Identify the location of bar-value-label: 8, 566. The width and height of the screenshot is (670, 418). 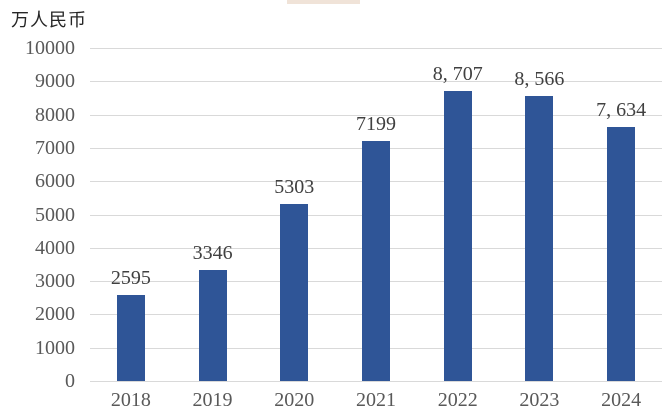
(539, 78).